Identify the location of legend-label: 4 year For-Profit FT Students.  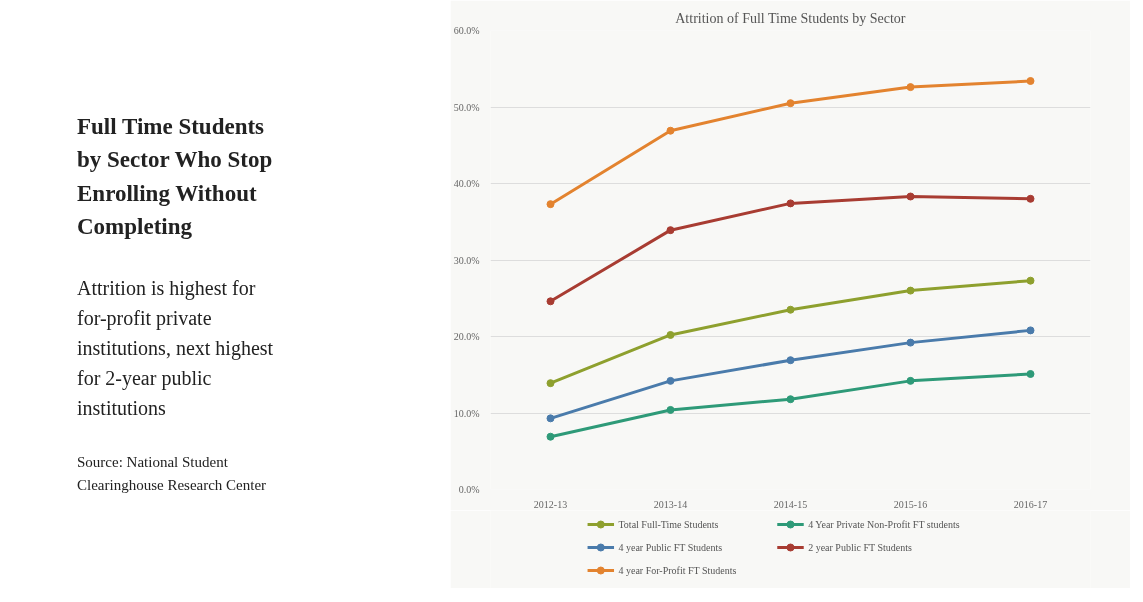
(677, 570).